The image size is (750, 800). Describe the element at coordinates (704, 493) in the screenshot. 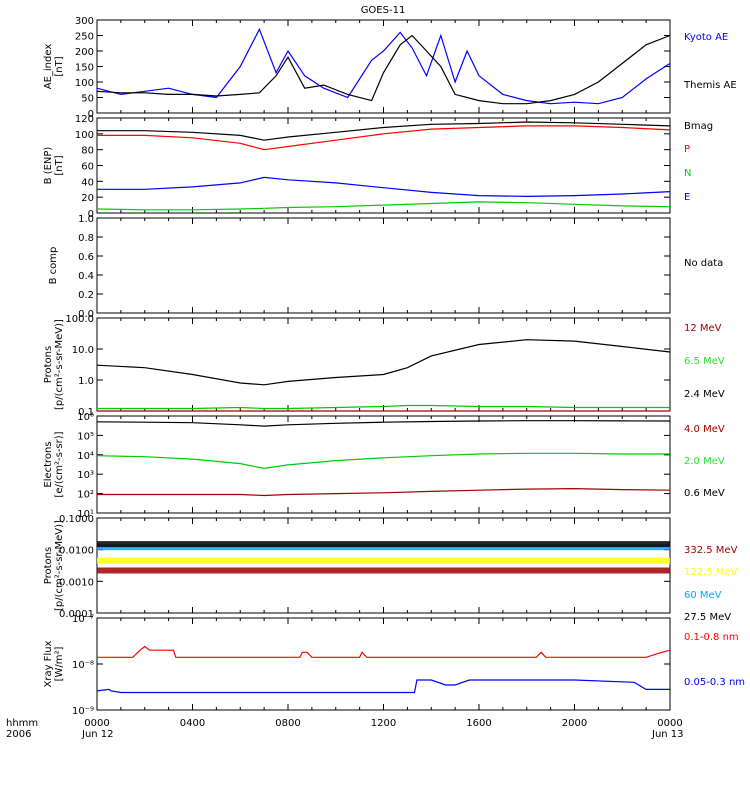

I see `legend-label: 0.6 MeV` at that location.